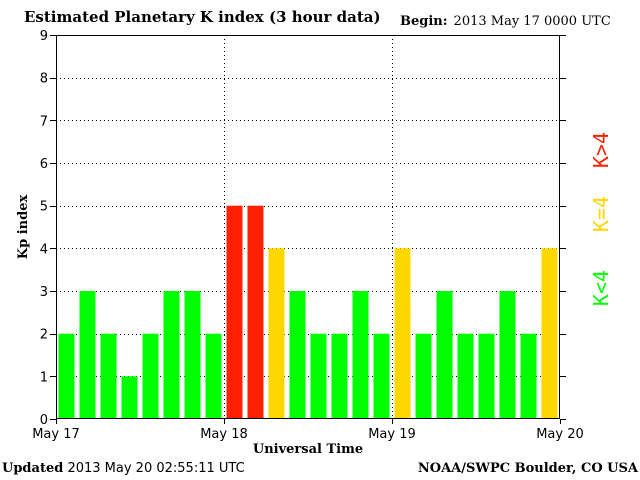 This screenshot has height=480, width=640. I want to click on y-tick-label: 5, so click(44, 207).